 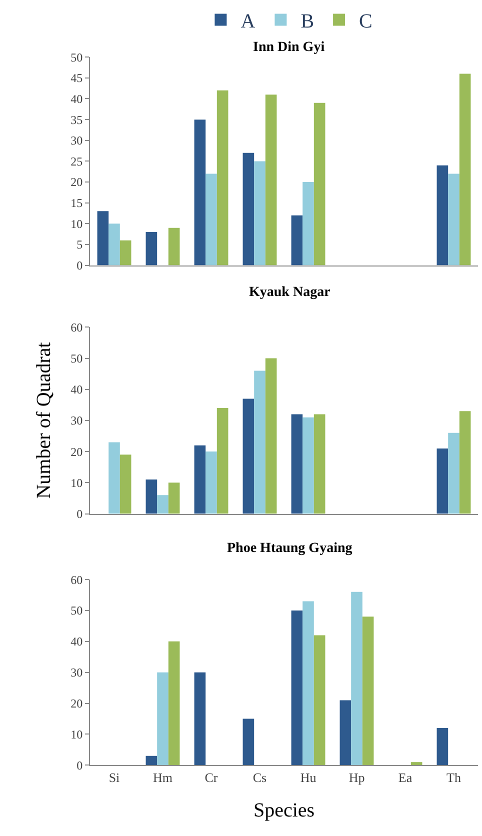 What do you see at coordinates (76, 78) in the screenshot?
I see `y-tick-label: 45` at bounding box center [76, 78].